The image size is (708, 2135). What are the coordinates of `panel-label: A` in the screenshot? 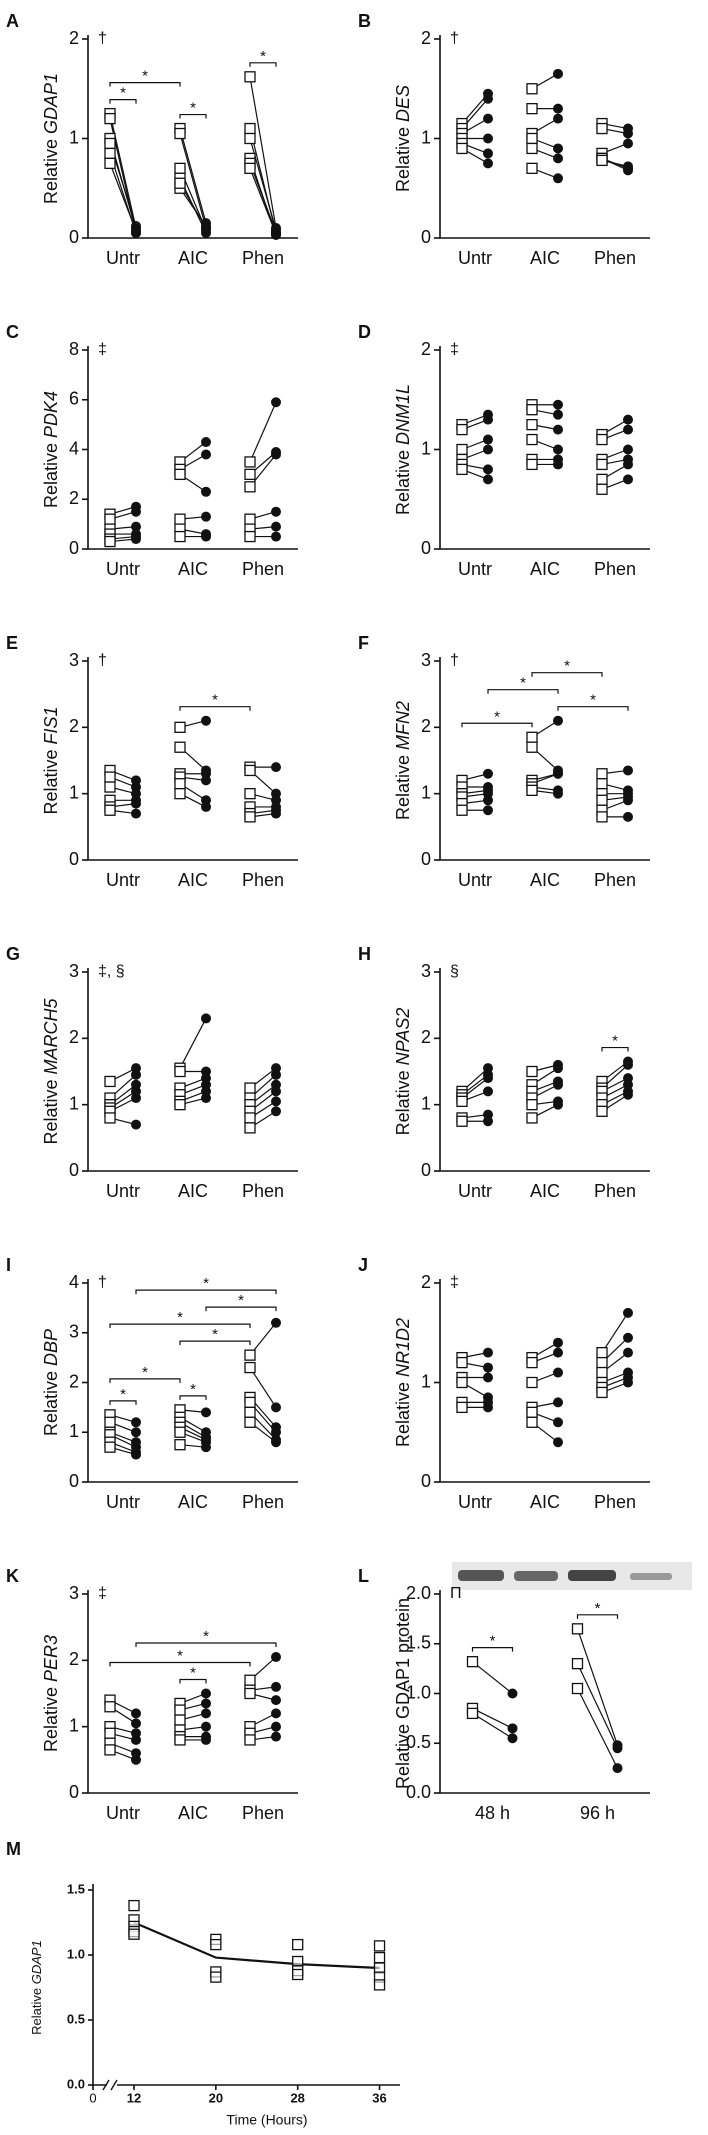 It's located at (12, 21).